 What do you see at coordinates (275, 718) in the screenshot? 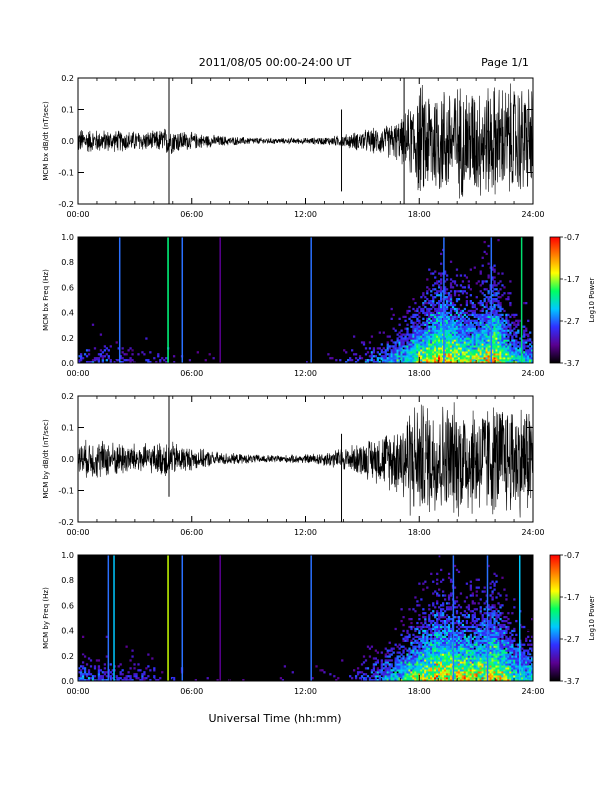
I see `x-axis-label: Universal Time (hh:mm)` at bounding box center [275, 718].